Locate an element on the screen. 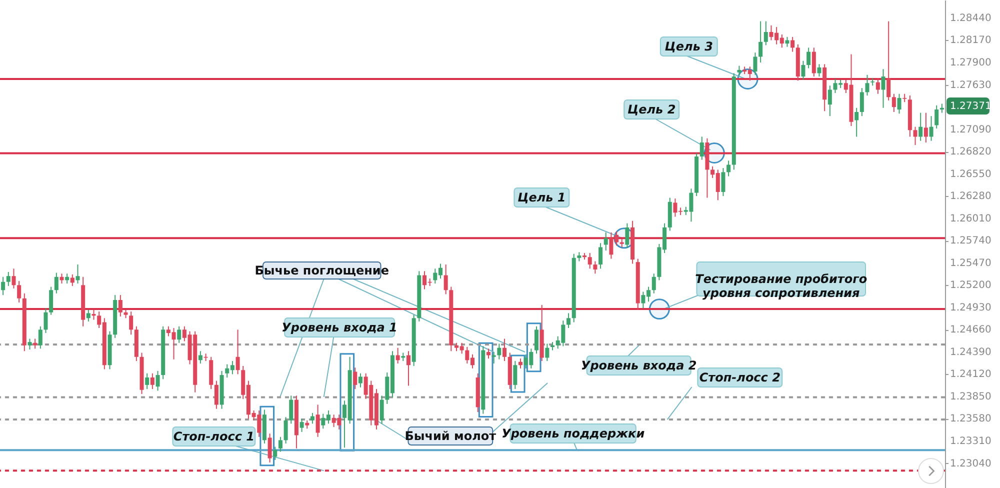 This screenshot has width=1000, height=488. y-tick-label: 1.25740 is located at coordinates (971, 241).